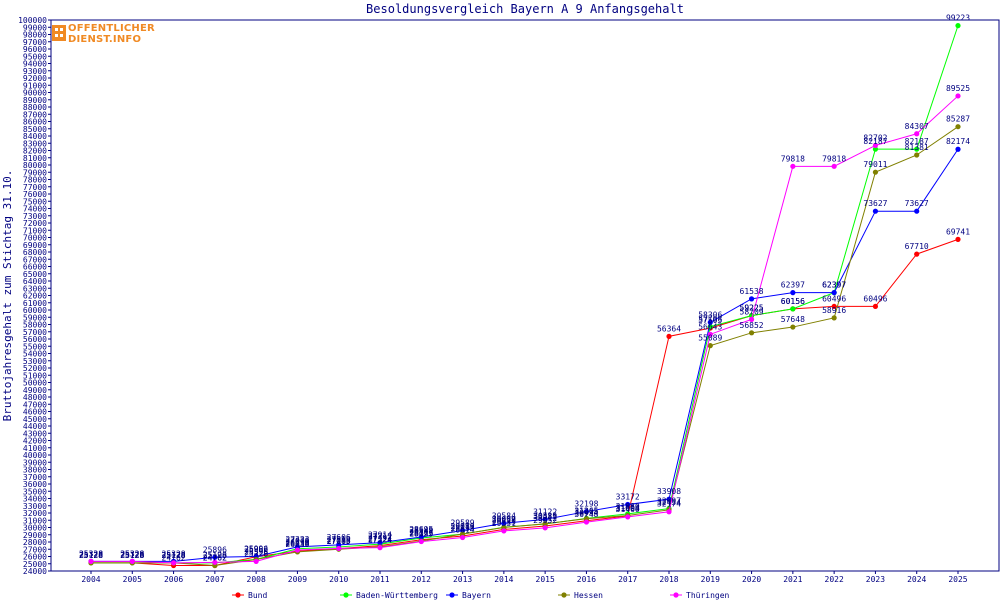 This screenshot has width=1000, height=600. Describe the element at coordinates (35, 216) in the screenshot. I see `y-tick-label: 73000` at that location.